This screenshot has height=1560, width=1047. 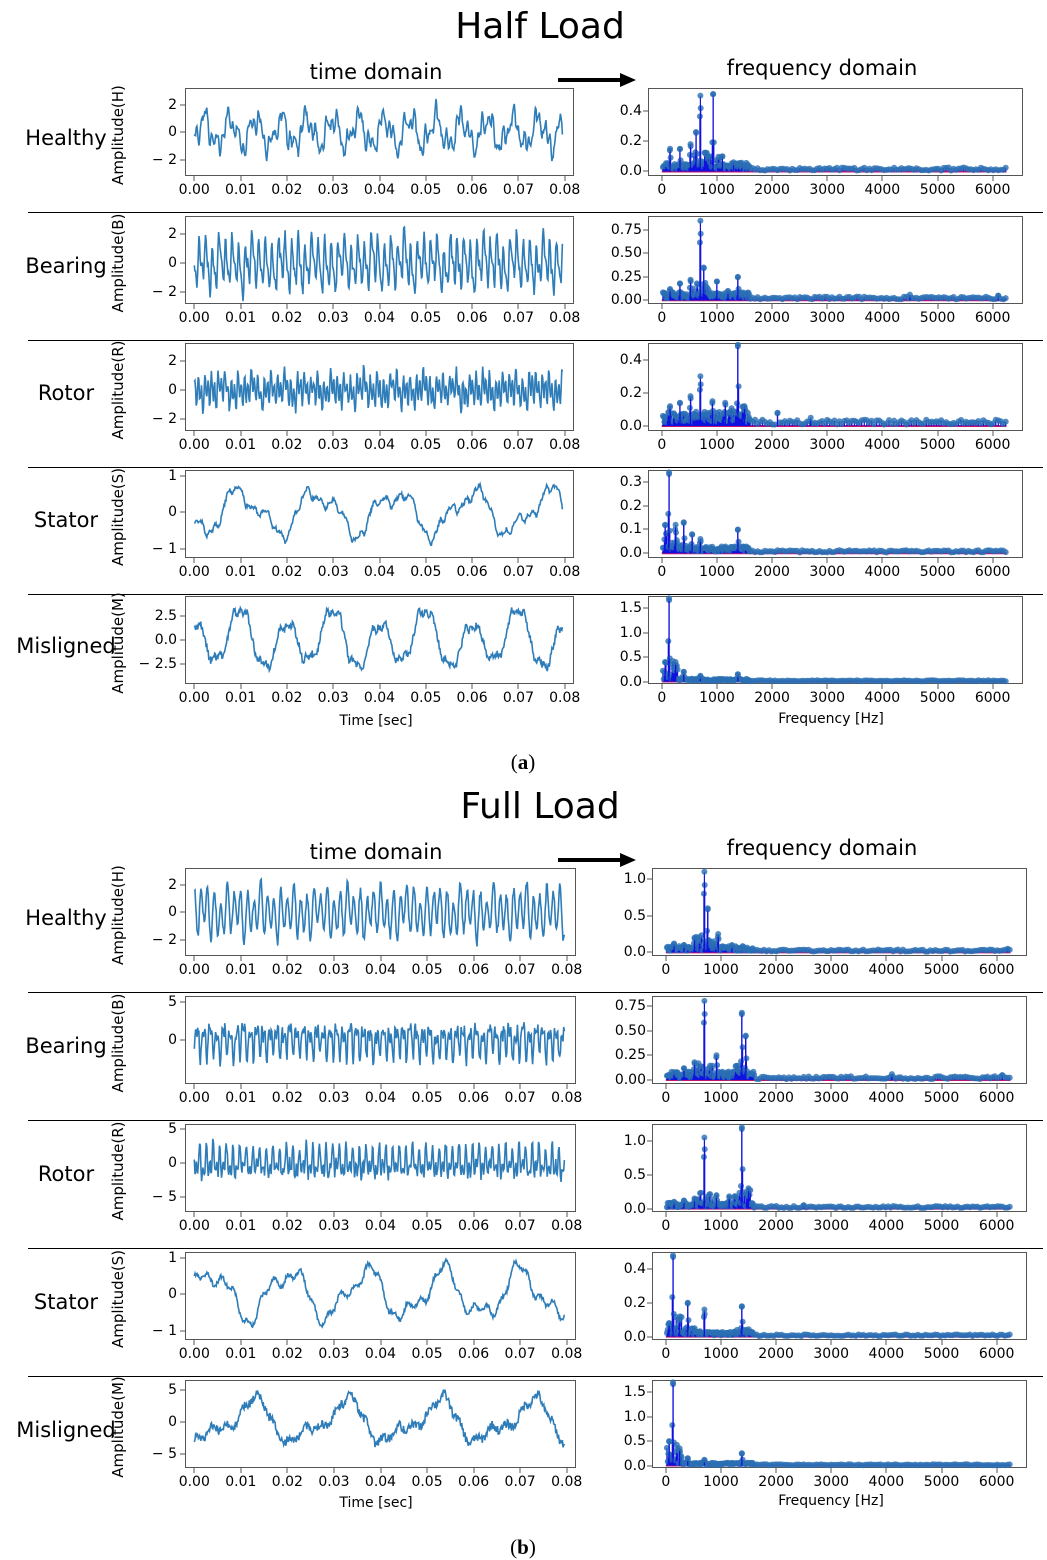 What do you see at coordinates (172, 1422) in the screenshot?
I see `y-tick-label: 0` at bounding box center [172, 1422].